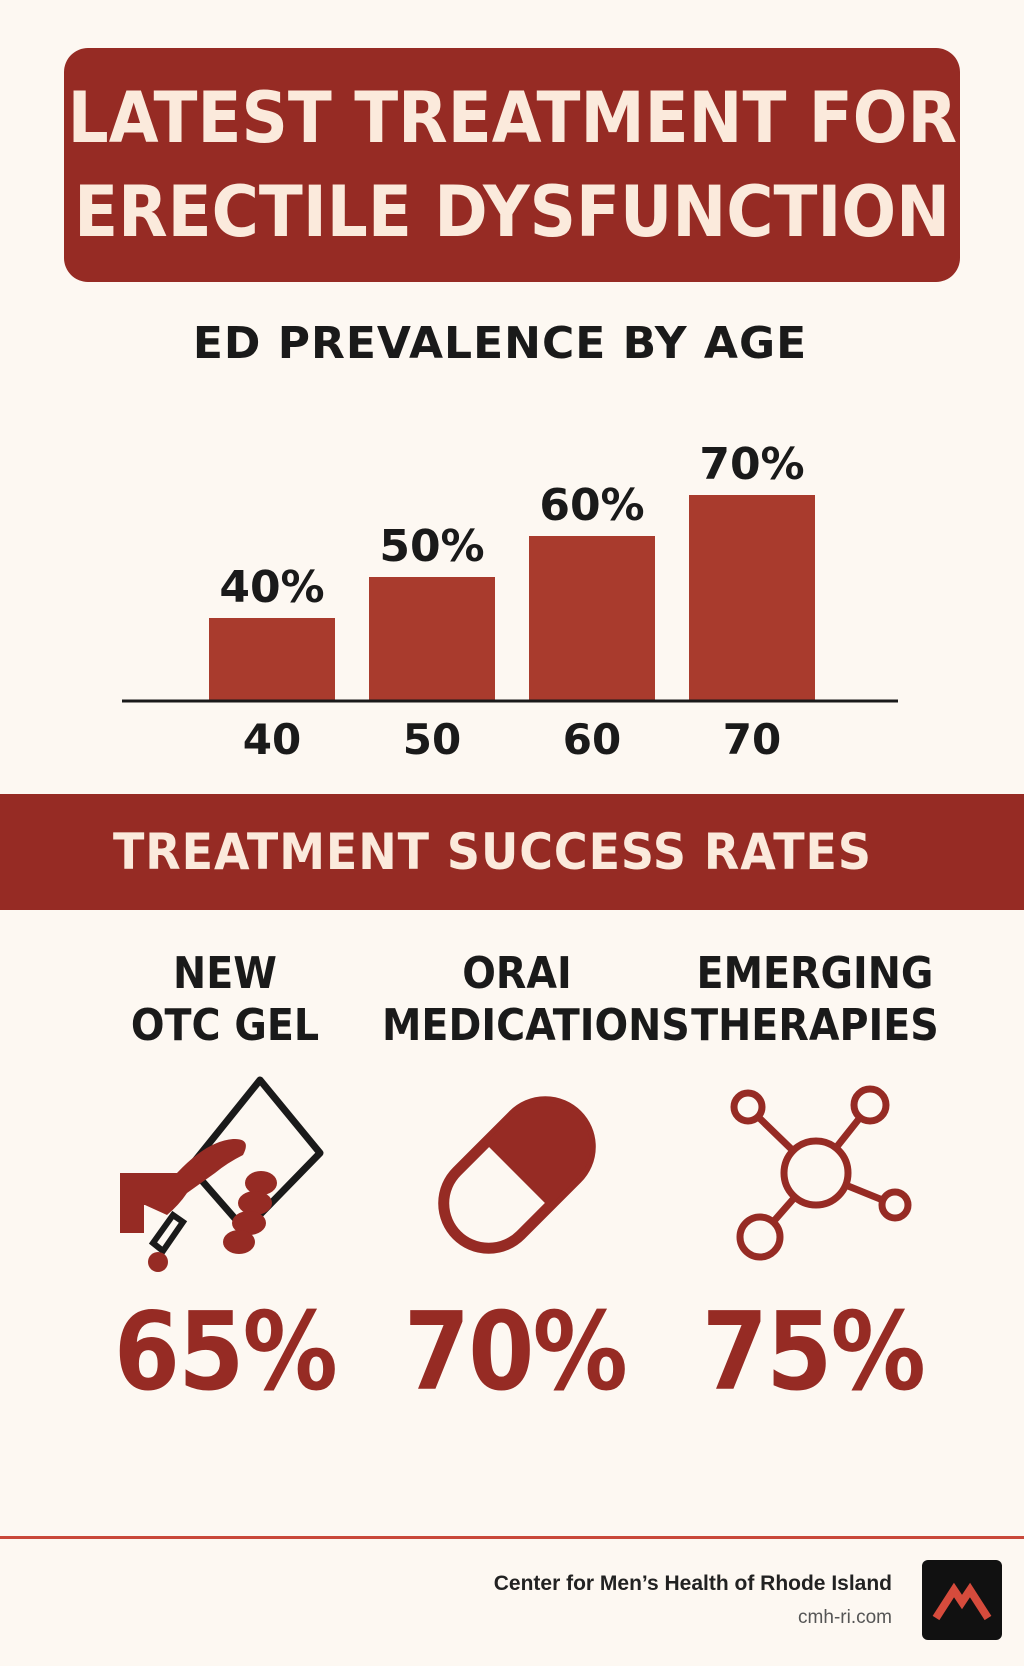 Image resolution: width=1024 pixels, height=1666 pixels. What do you see at coordinates (510, 601) in the screenshot?
I see `prevalence-bar-chart: 40% 40 50% 50 60% 60 70% 70` at bounding box center [510, 601].